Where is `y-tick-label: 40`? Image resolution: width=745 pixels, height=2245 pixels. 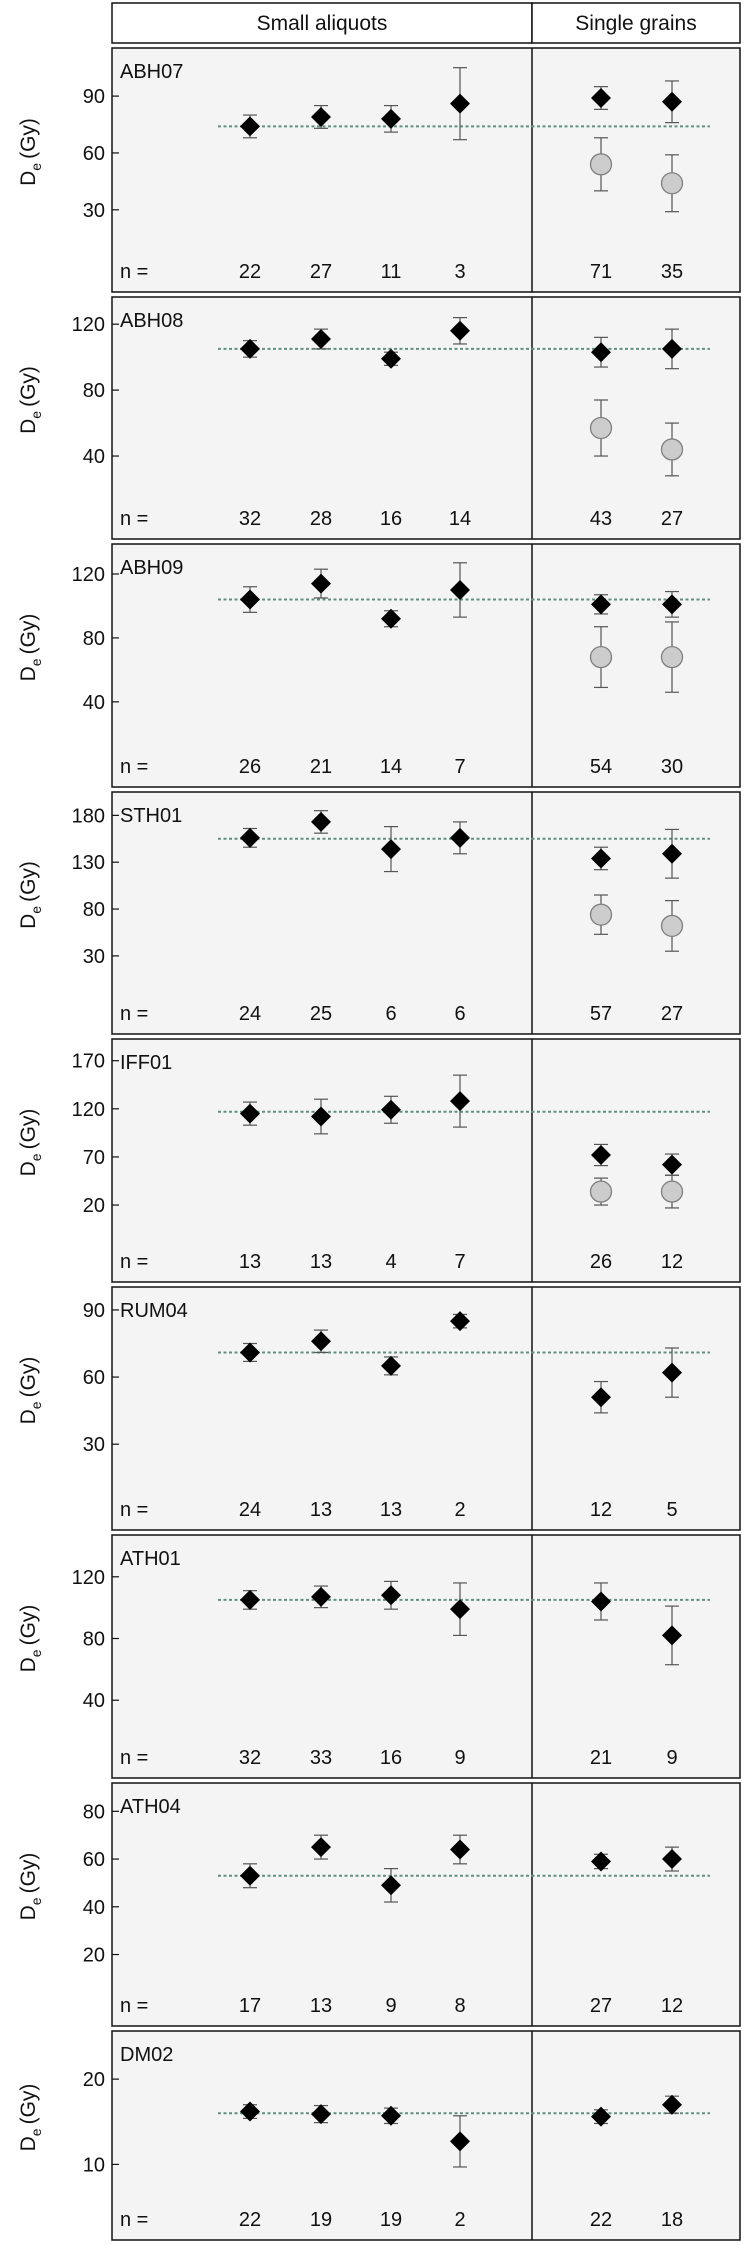
y-tick-label: 40 is located at coordinates (94, 457).